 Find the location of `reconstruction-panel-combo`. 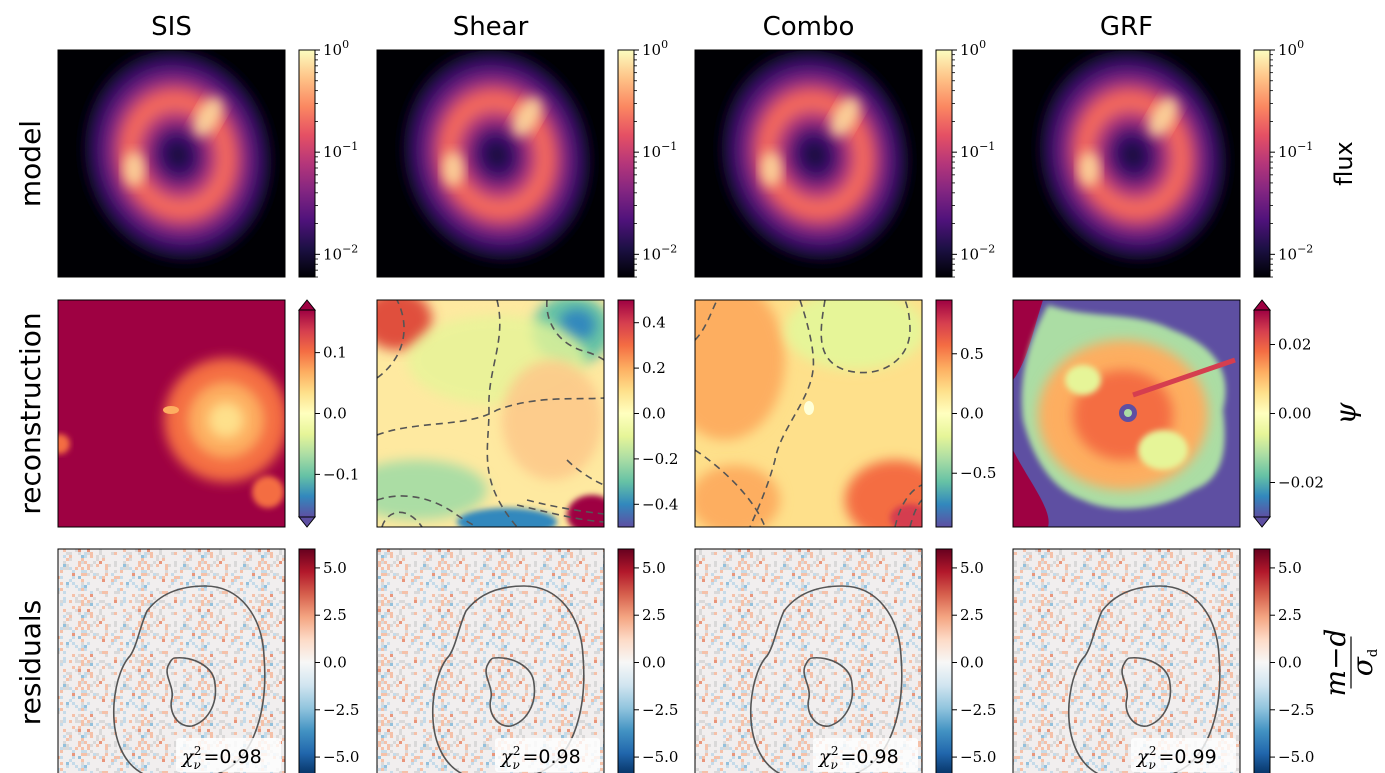

reconstruction-panel-combo is located at coordinates (808, 413).